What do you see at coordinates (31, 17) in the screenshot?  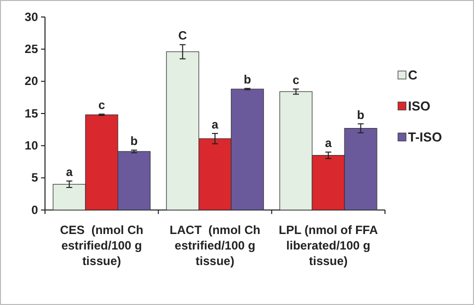 I see `y-tick-label: 30` at bounding box center [31, 17].